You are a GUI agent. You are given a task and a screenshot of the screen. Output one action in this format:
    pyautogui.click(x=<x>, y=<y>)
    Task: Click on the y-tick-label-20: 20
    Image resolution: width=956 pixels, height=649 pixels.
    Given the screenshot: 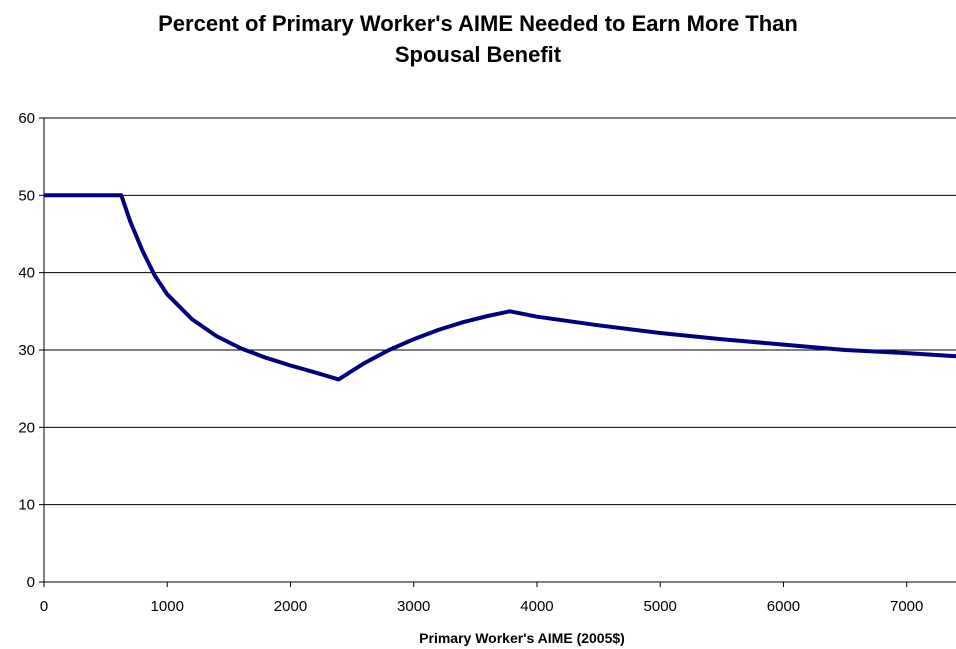 What is the action you would take?
    pyautogui.click(x=26, y=427)
    